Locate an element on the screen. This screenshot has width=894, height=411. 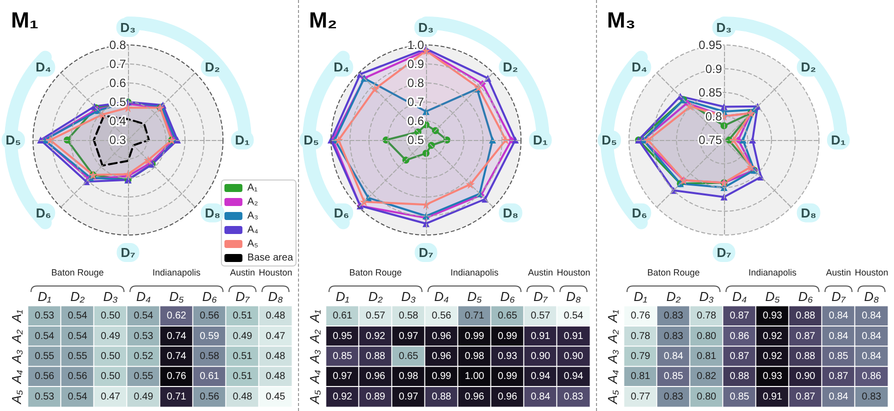
y-tick-label: A₂ is located at coordinates (612, 336).